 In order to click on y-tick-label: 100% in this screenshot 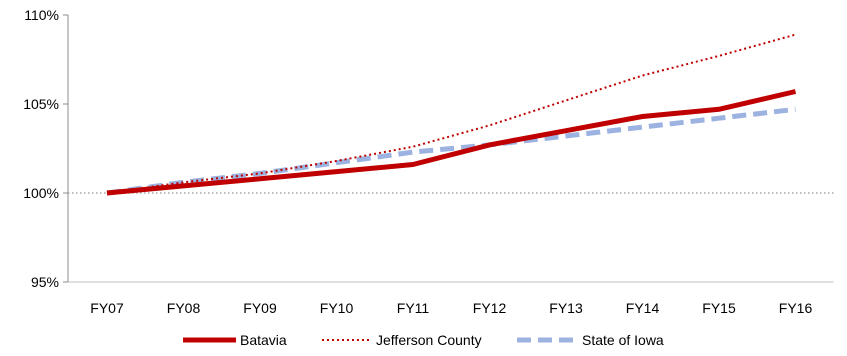, I will do `click(41, 193)`.